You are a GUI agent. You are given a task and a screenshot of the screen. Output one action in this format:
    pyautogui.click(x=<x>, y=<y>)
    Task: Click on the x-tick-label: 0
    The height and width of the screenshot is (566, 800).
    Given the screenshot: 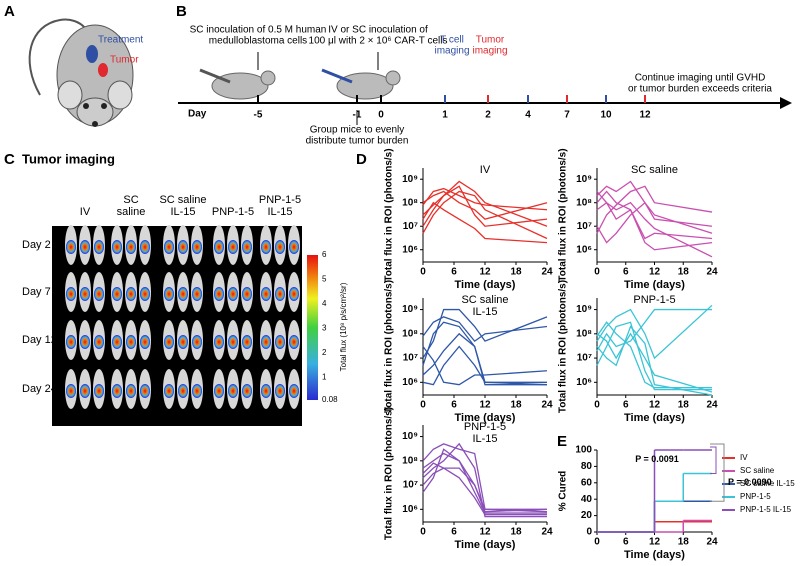 What is the action you would take?
    pyautogui.click(x=423, y=532)
    